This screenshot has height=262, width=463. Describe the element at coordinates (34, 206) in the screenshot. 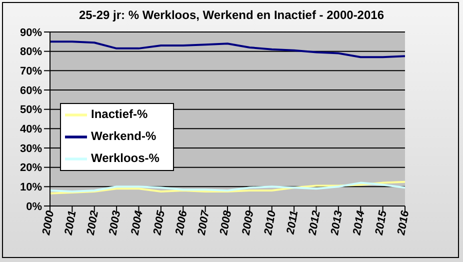

I see `y-tick-label: 0%` at that location.